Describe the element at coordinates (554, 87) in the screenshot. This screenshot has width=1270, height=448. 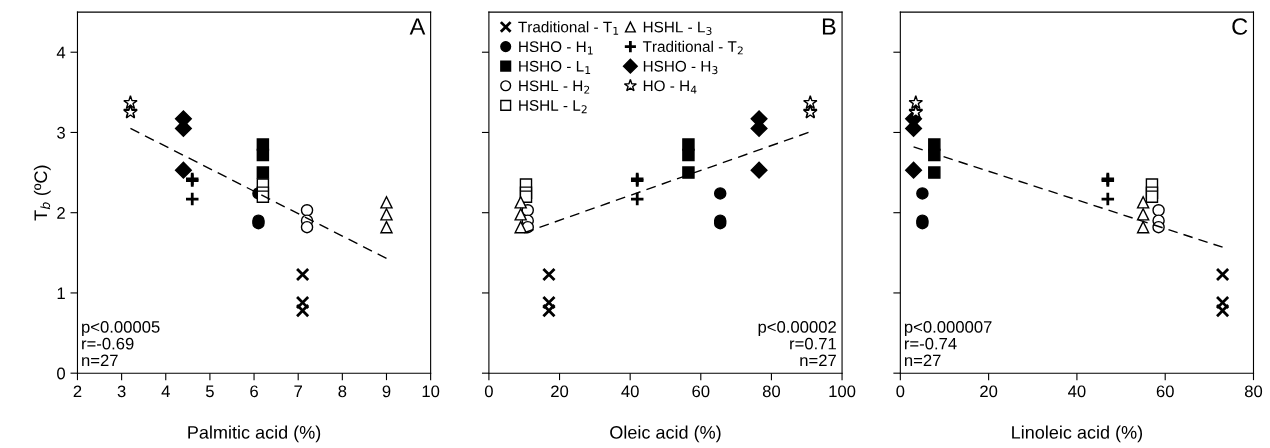
I see `legend-label: HSHL - H$_{2}$` at that location.